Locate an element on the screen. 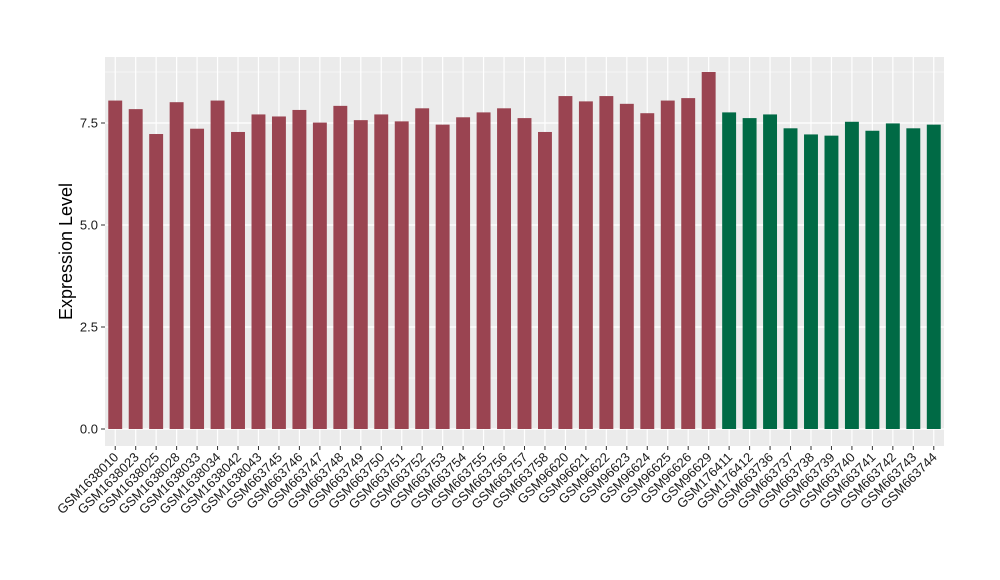 The height and width of the screenshot is (580, 1000). y-tick-label: 2.5 is located at coordinates (89, 327).